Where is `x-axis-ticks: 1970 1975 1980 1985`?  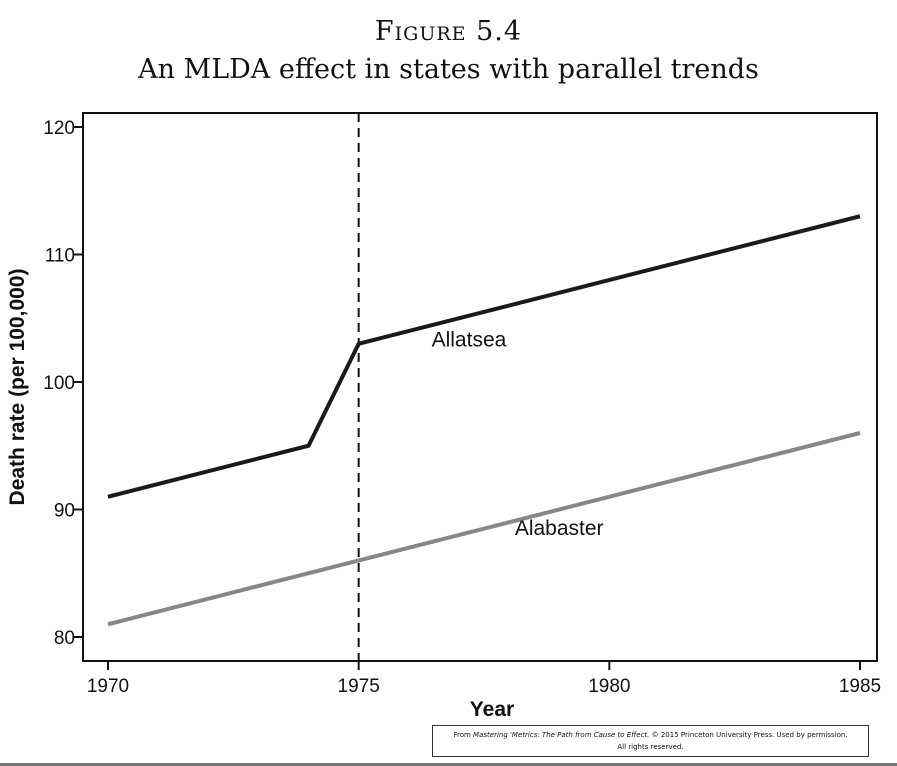
x-axis-ticks: 1970 1975 1980 1985 is located at coordinates (484, 679).